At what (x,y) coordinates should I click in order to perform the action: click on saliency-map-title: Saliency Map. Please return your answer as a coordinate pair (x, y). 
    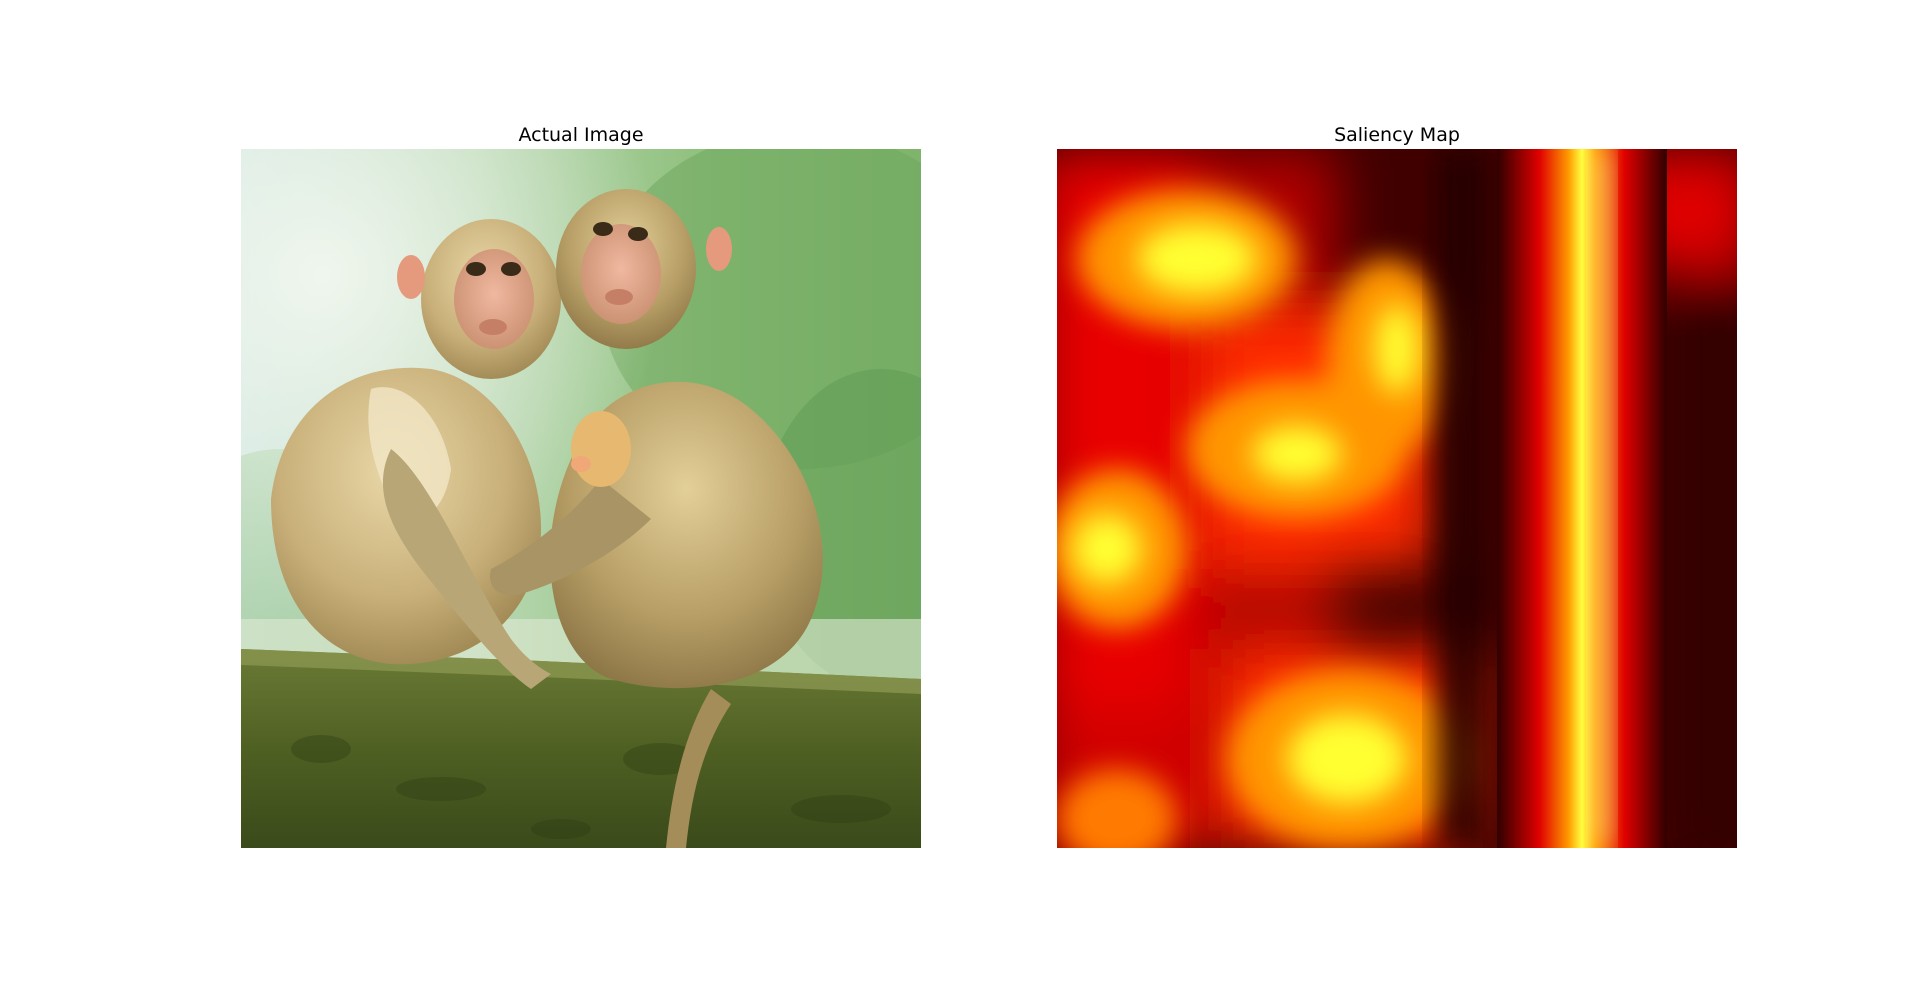
    Looking at the image, I should click on (1397, 135).